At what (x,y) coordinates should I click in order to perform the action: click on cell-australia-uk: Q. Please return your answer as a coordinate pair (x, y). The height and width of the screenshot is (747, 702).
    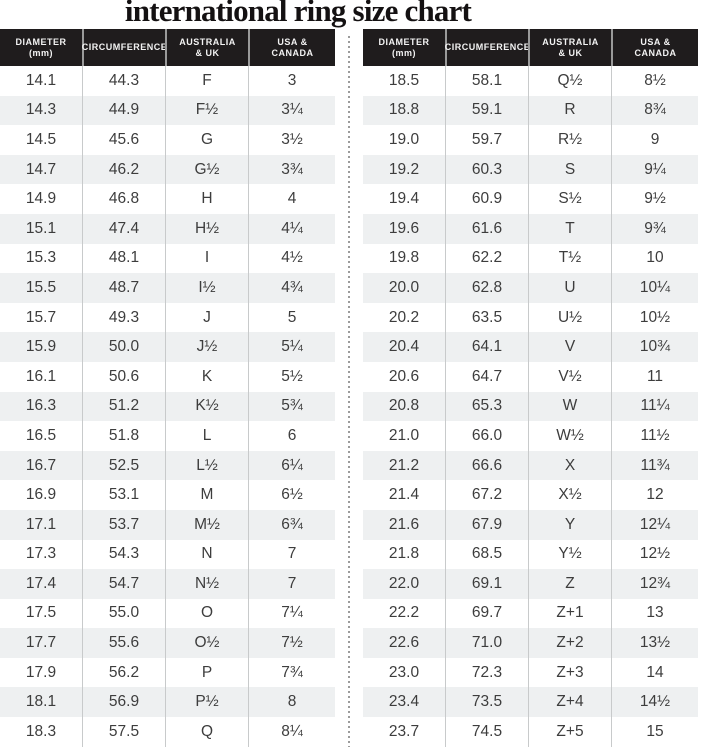
    Looking at the image, I should click on (206, 732).